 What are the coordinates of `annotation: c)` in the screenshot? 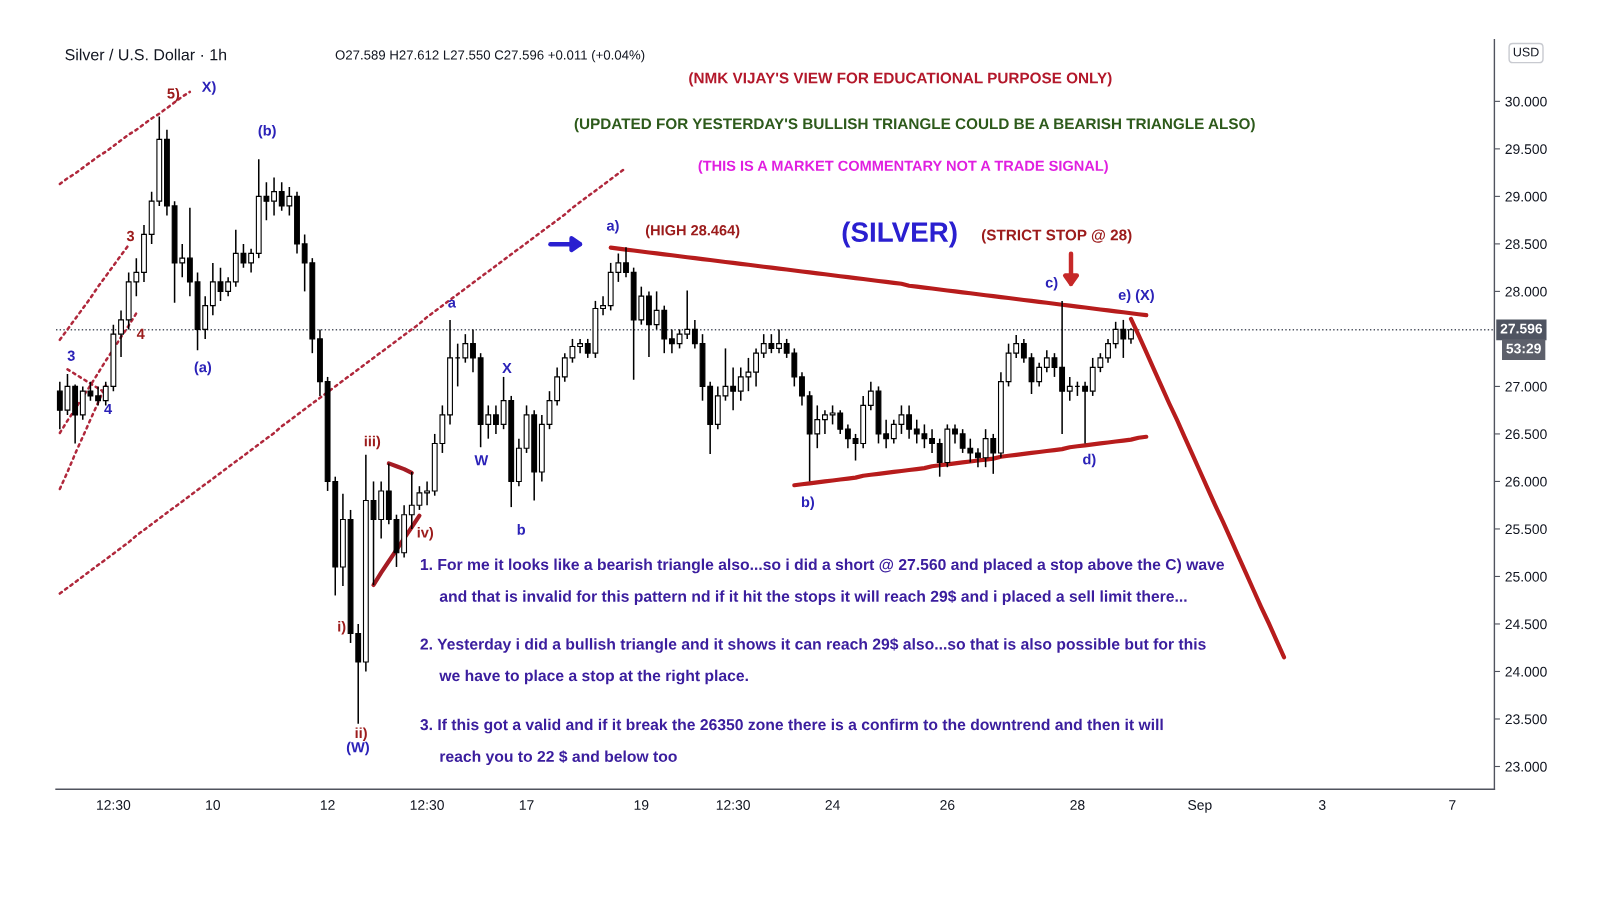 It's located at (1051, 283).